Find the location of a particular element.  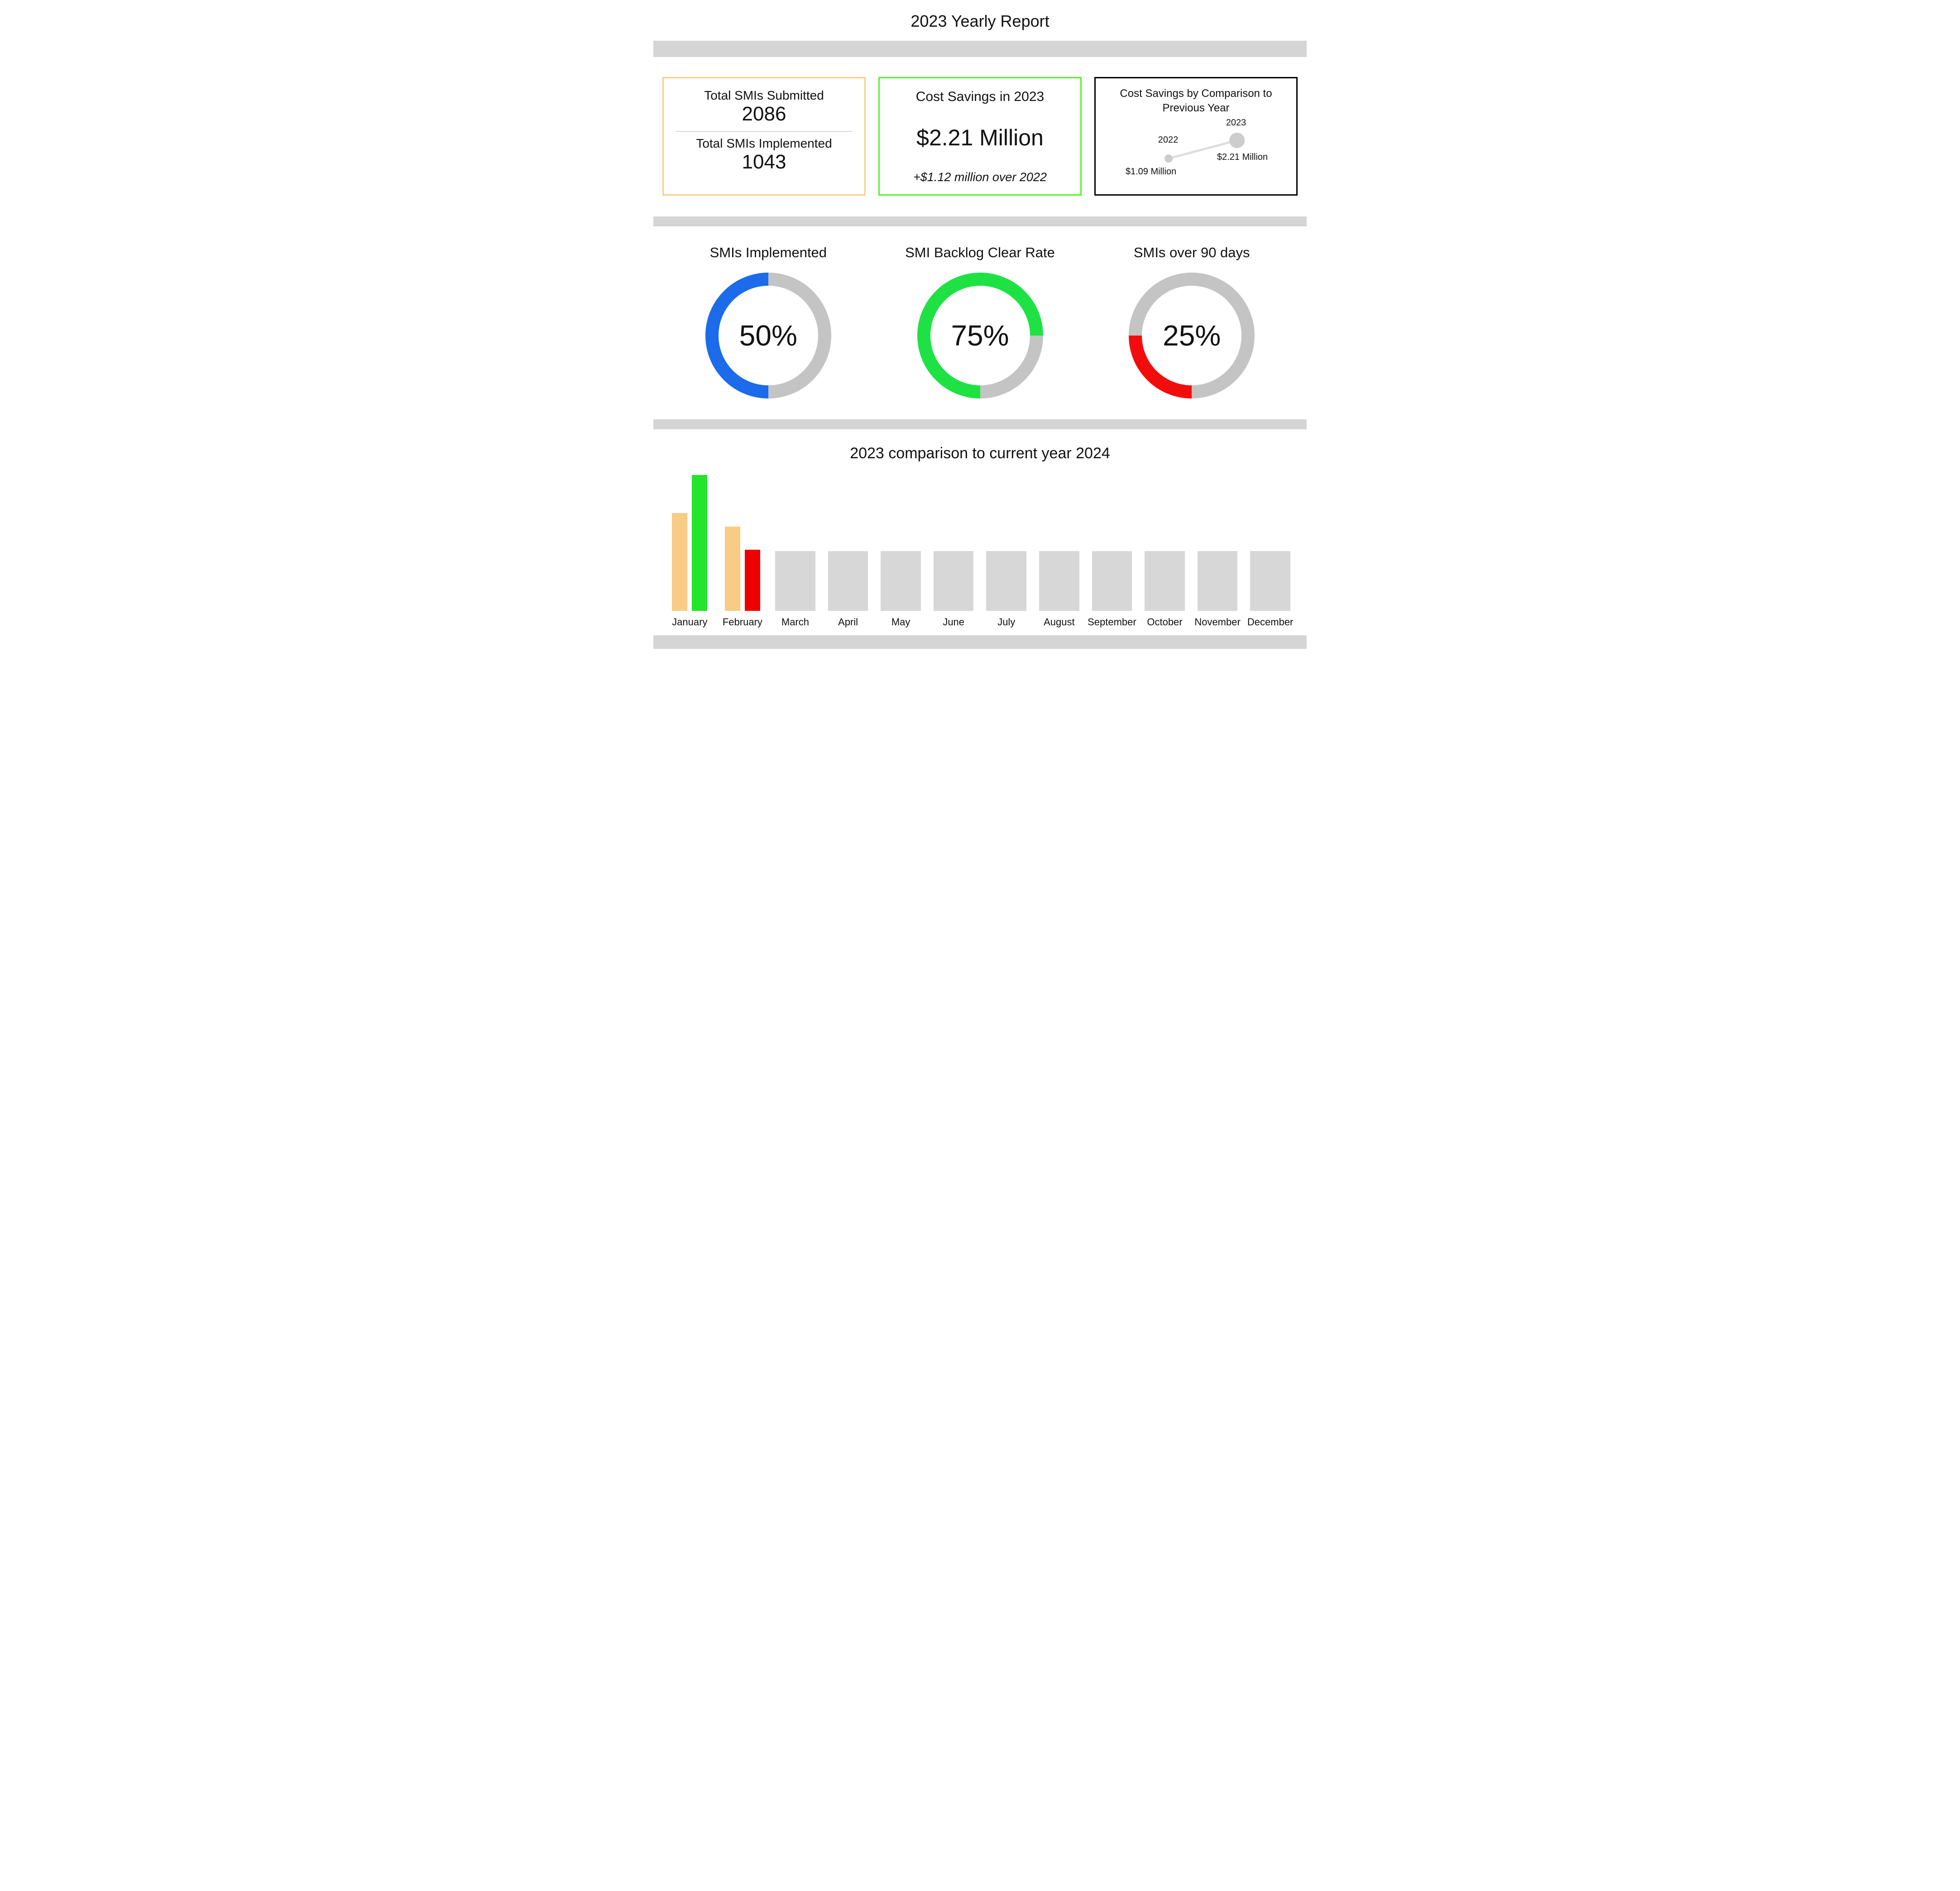

month-label-january: January is located at coordinates (690, 622).